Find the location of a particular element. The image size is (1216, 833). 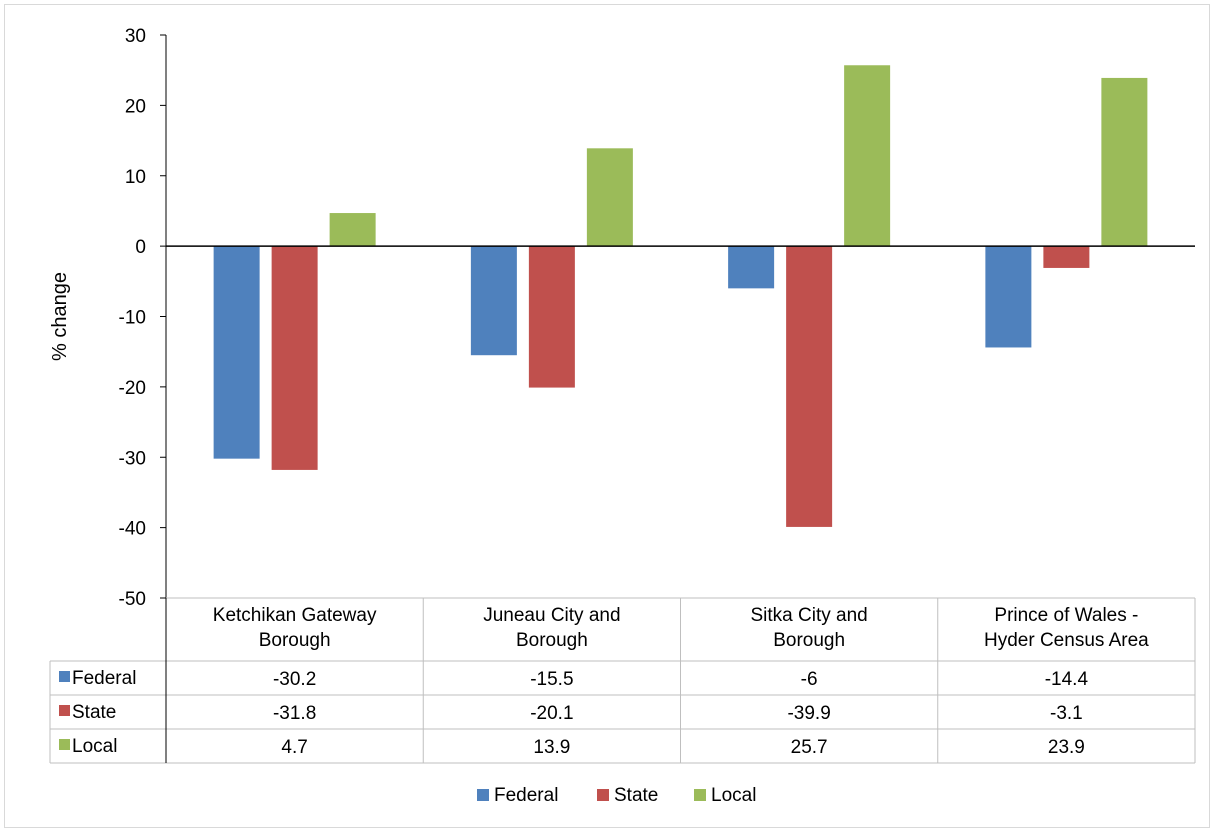

legend-label: Local is located at coordinates (733, 795).